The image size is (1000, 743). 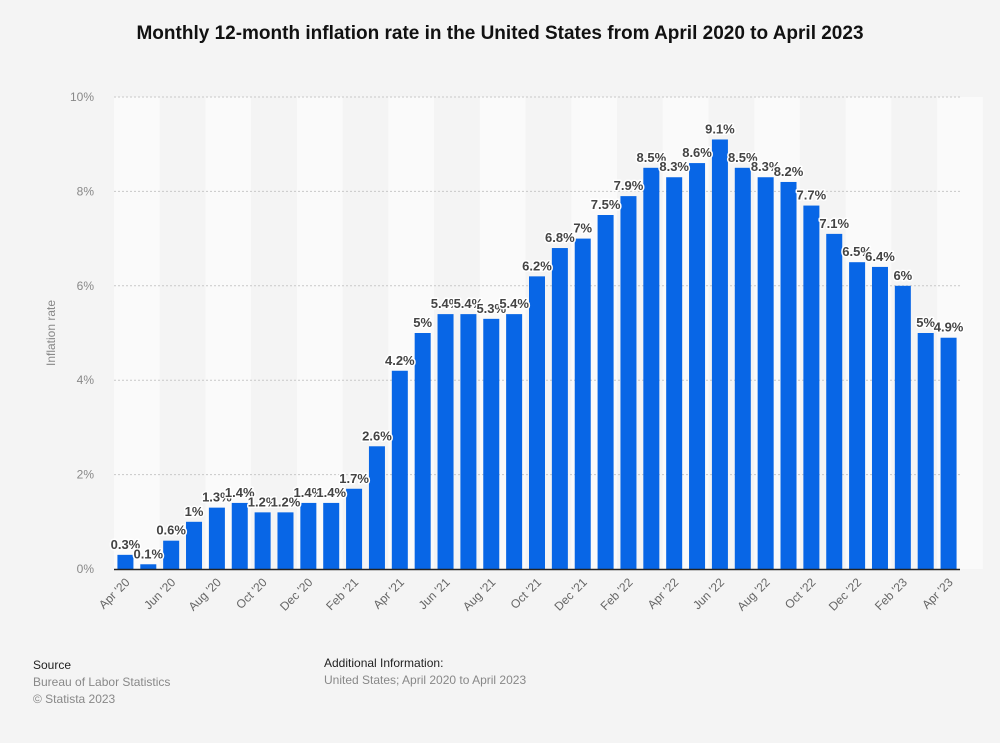 What do you see at coordinates (537, 265) in the screenshot?
I see `data-label: 6.2%` at bounding box center [537, 265].